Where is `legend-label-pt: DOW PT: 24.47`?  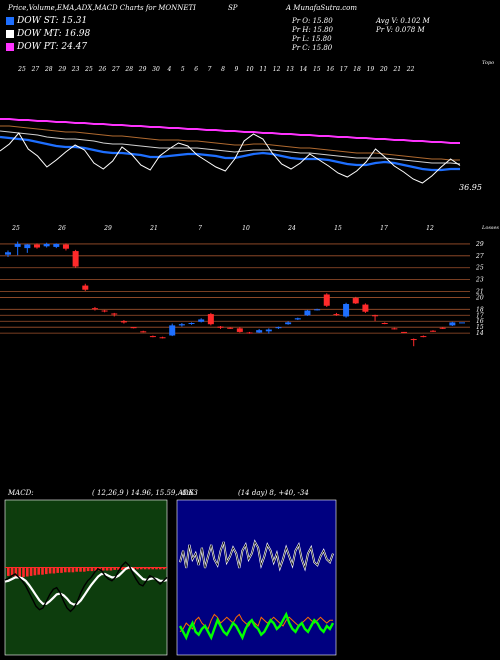
legend-label-pt: DOW PT: 24.47 is located at coordinates (52, 47).